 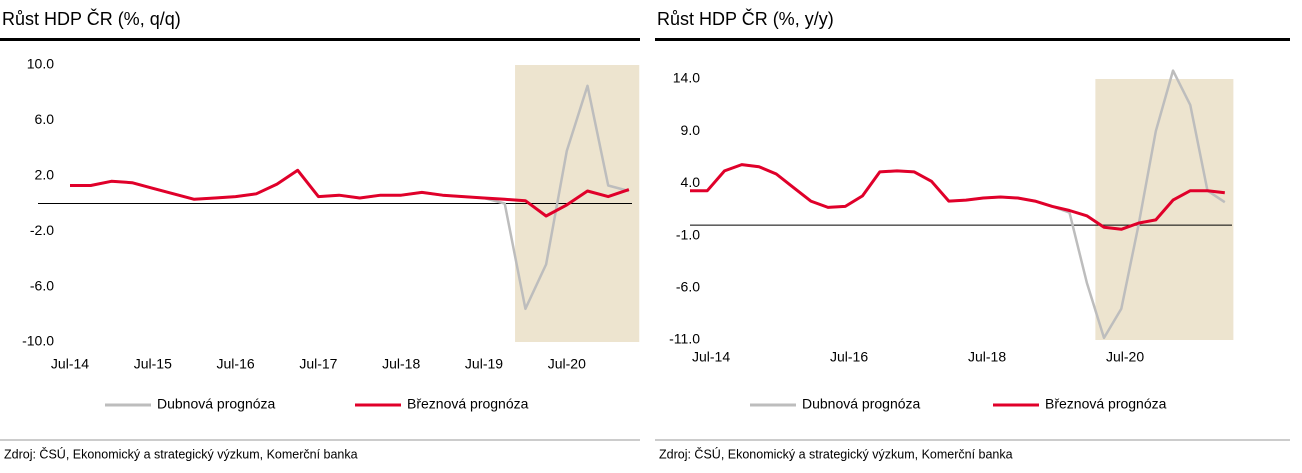 I want to click on x-tick-label: Jul-15, so click(x=153, y=364).